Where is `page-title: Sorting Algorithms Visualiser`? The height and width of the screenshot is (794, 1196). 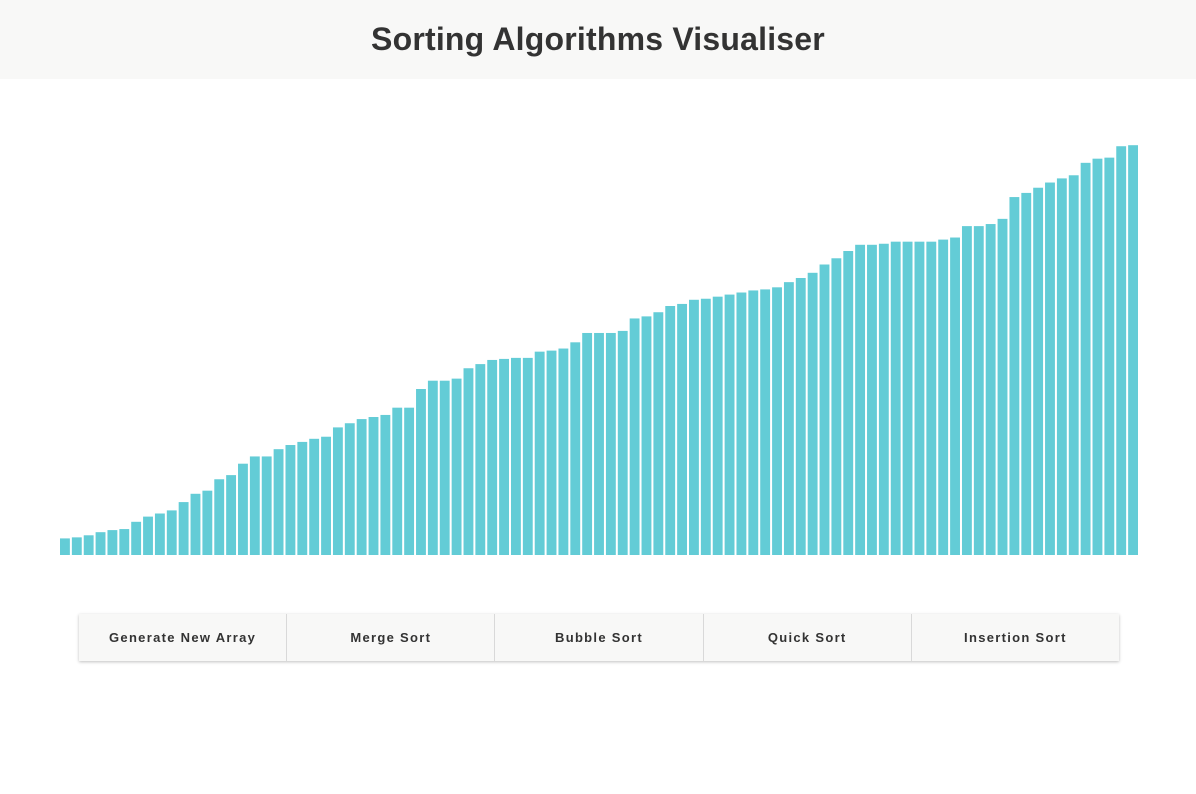
page-title: Sorting Algorithms Visualiser is located at coordinates (598, 39).